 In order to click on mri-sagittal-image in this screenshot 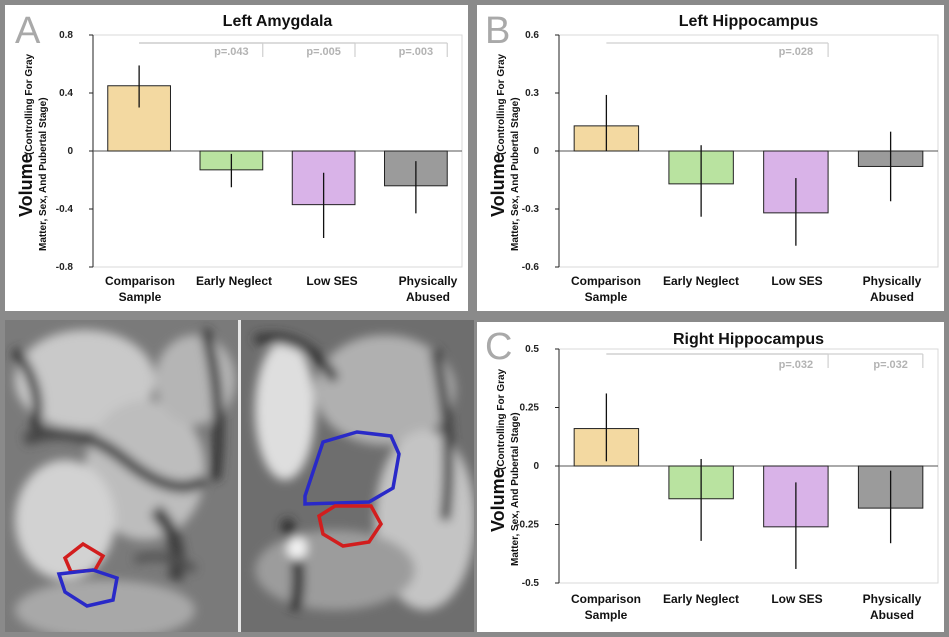, I will do `click(358, 476)`.